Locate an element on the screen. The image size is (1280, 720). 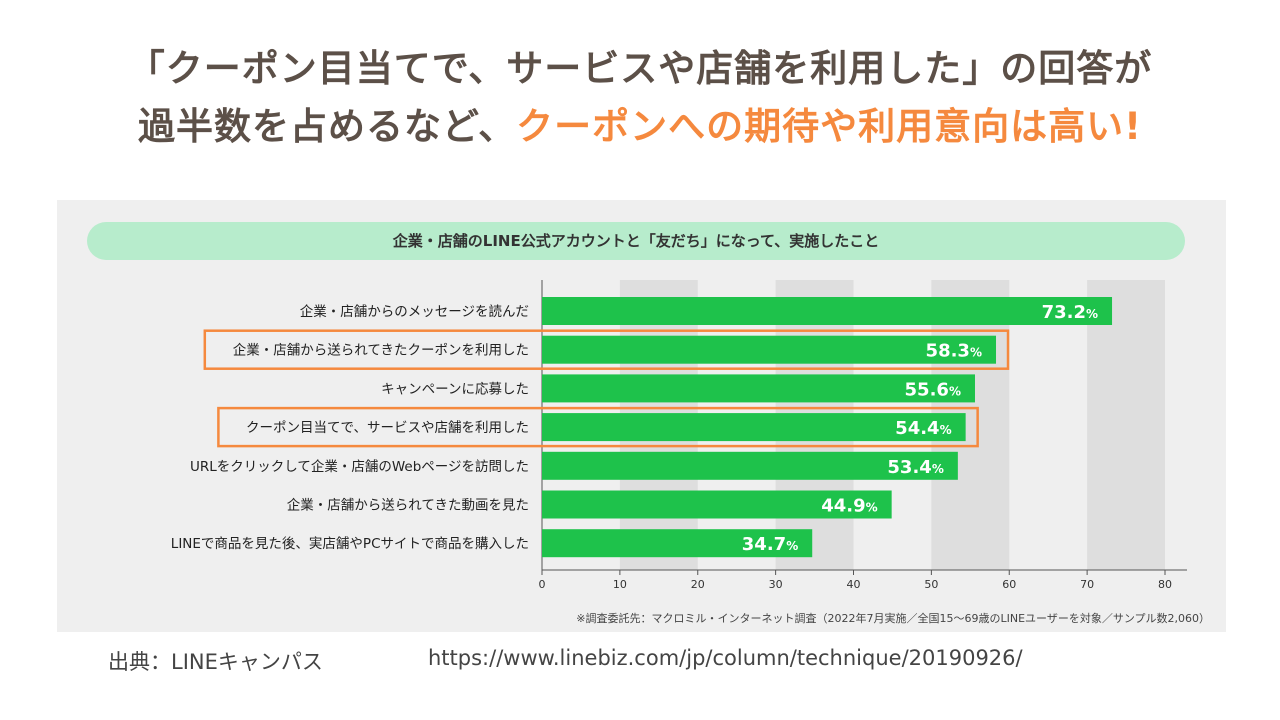
x-tick-label: 80 is located at coordinates (1165, 584).